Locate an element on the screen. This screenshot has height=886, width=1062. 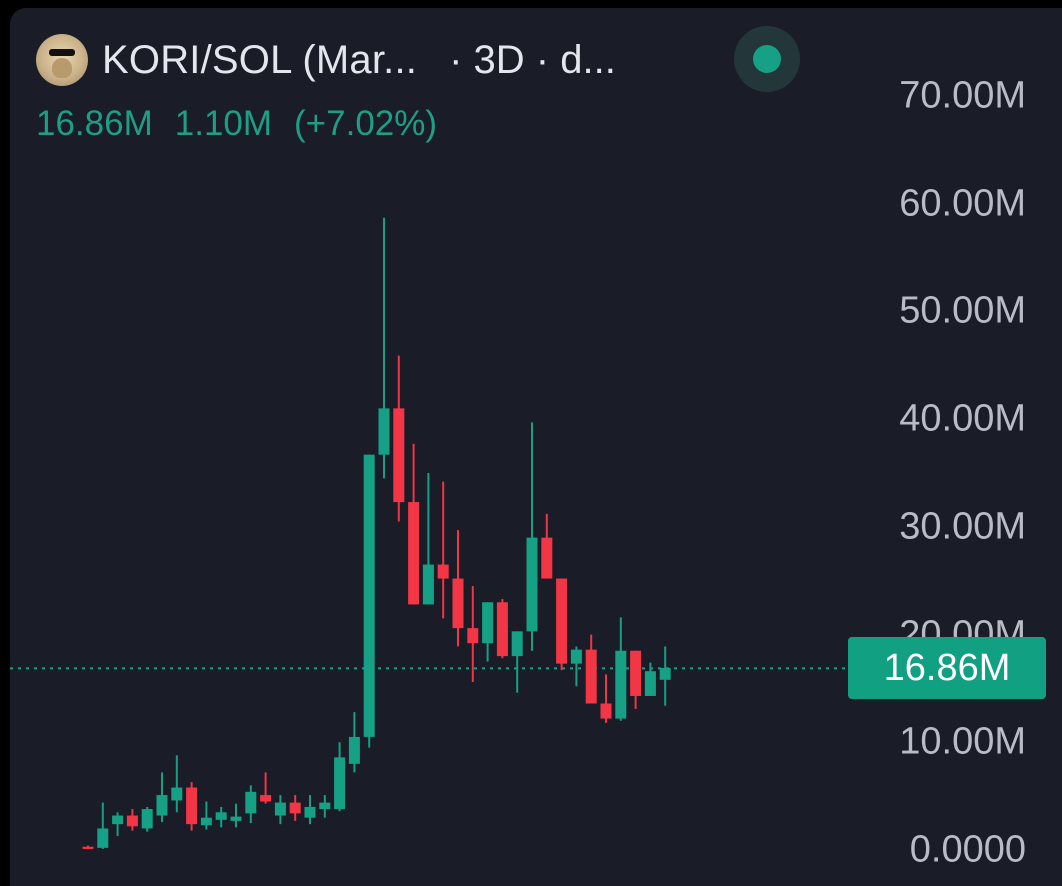
y-tick-label: 10.00M is located at coordinates (962, 741).